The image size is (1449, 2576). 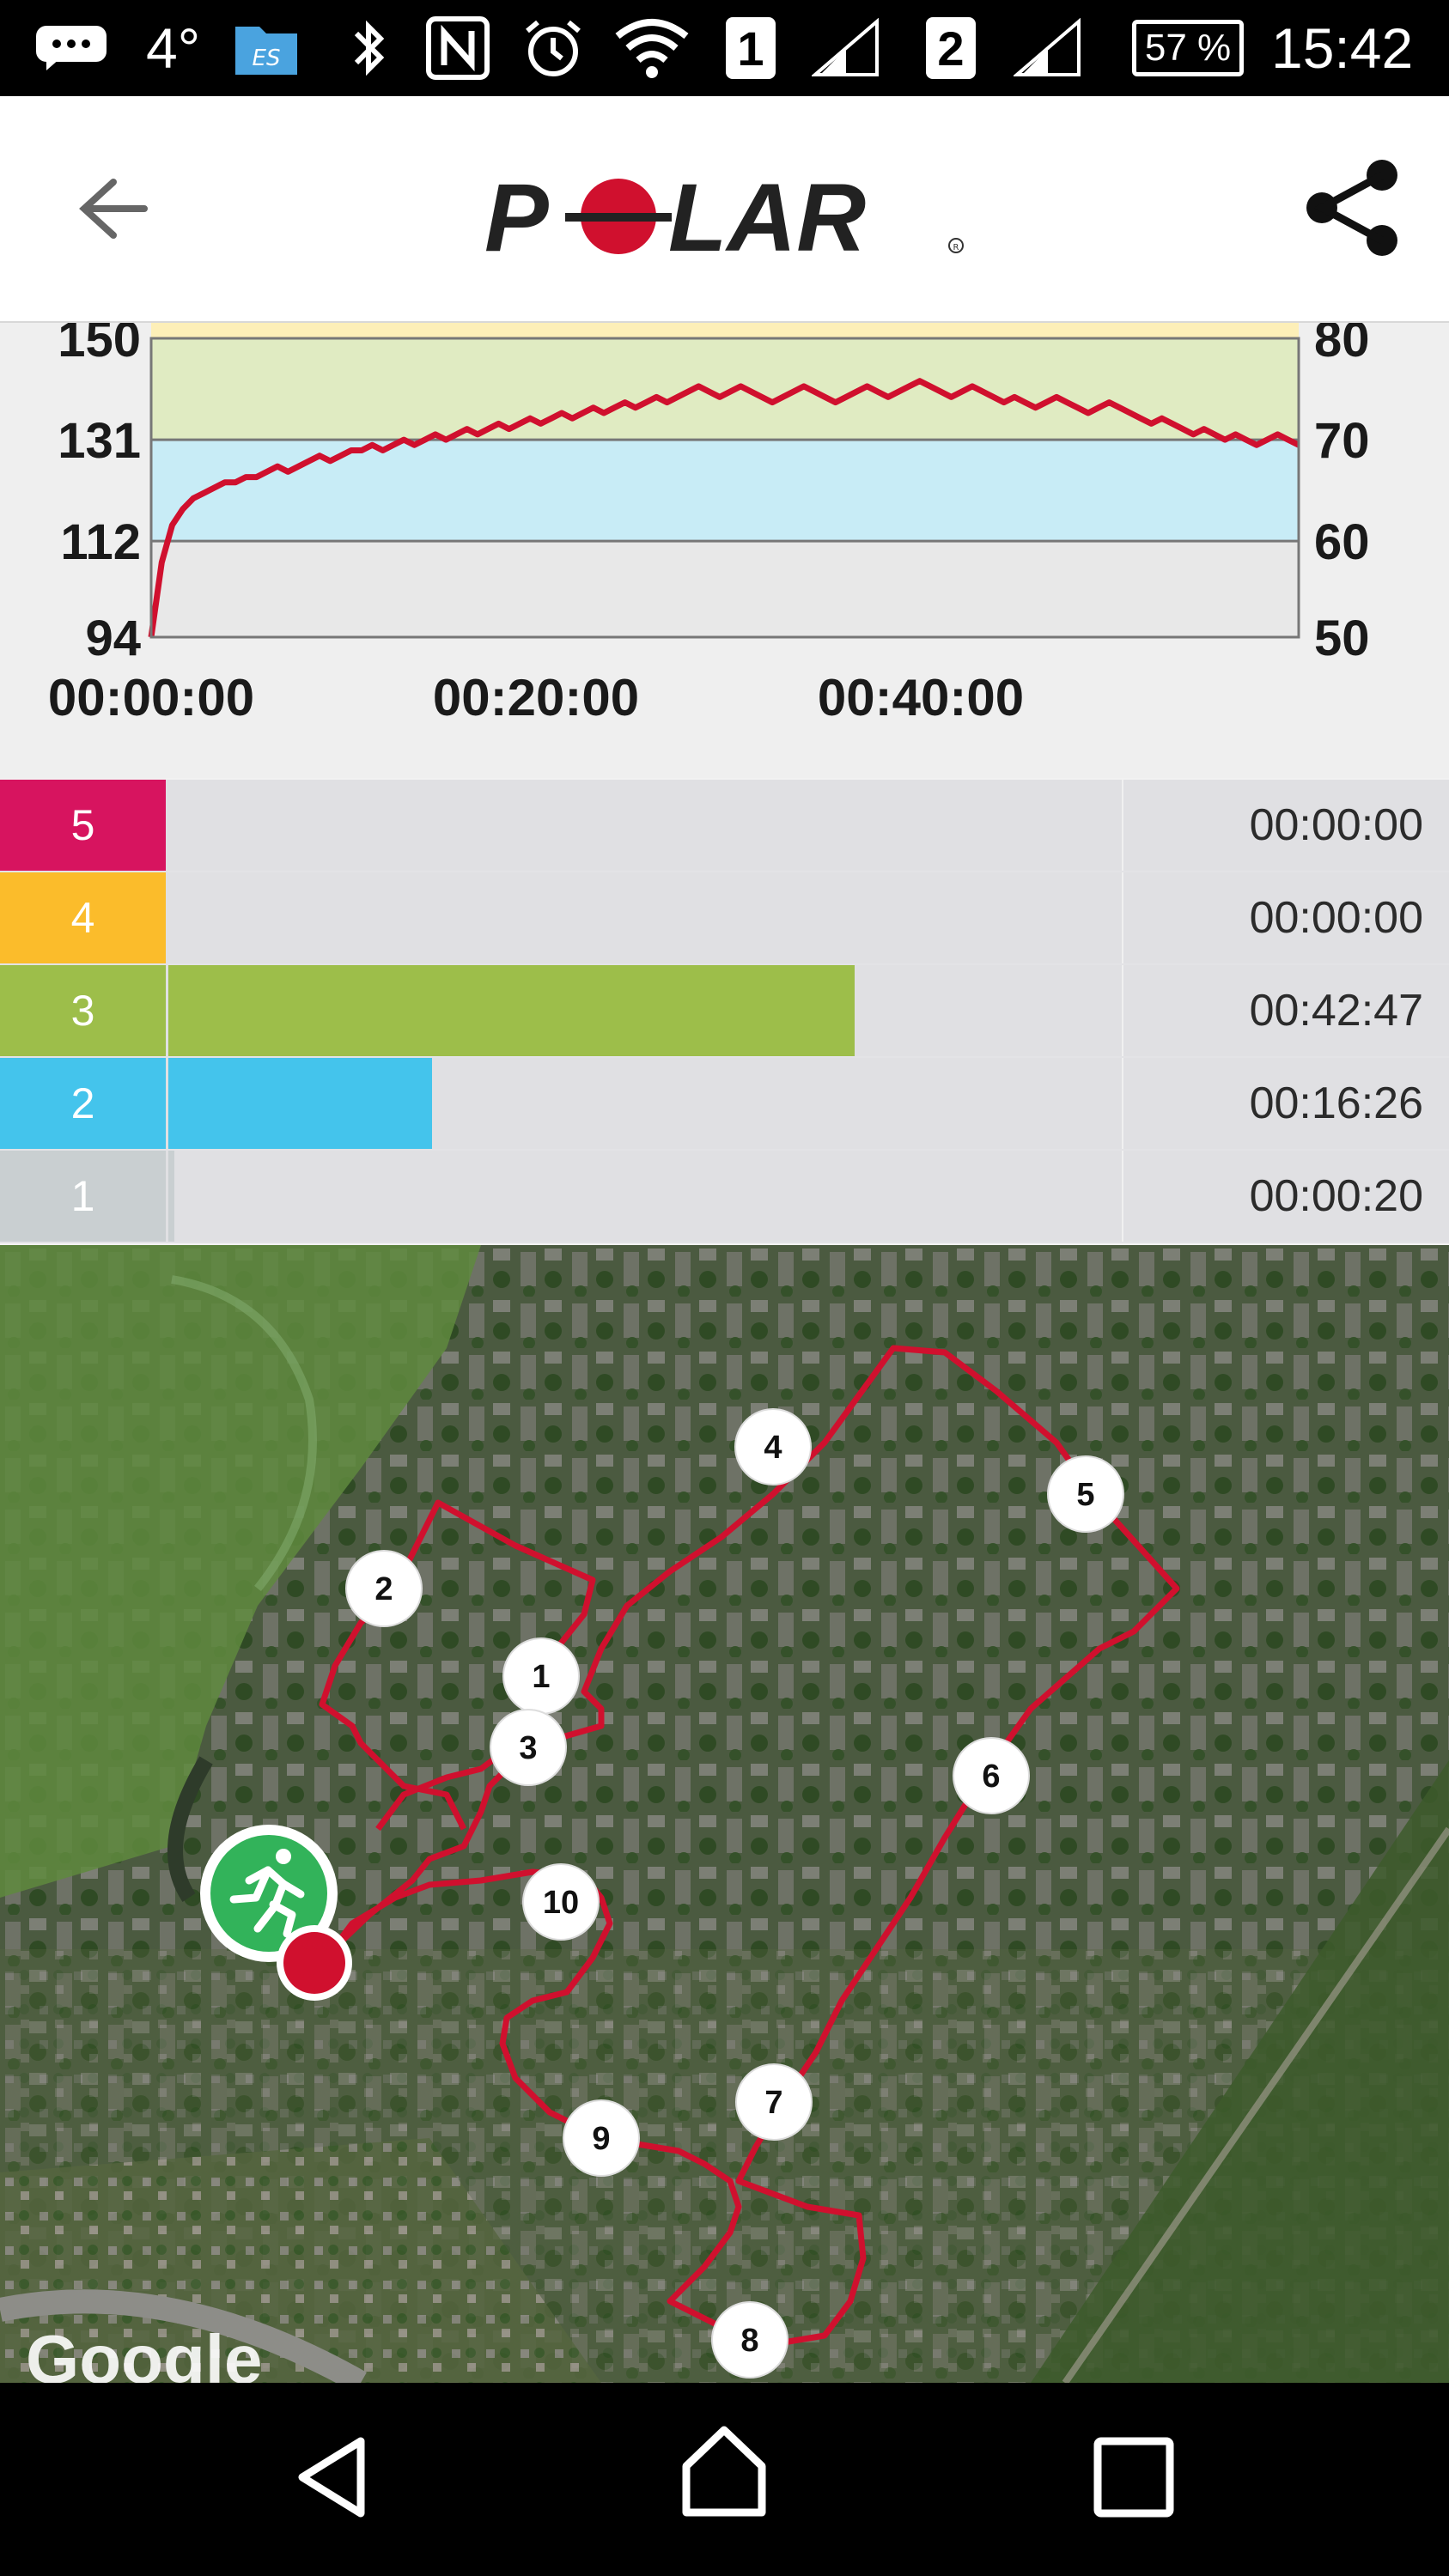 What do you see at coordinates (267, 1894) in the screenshot?
I see `running-man-icon` at bounding box center [267, 1894].